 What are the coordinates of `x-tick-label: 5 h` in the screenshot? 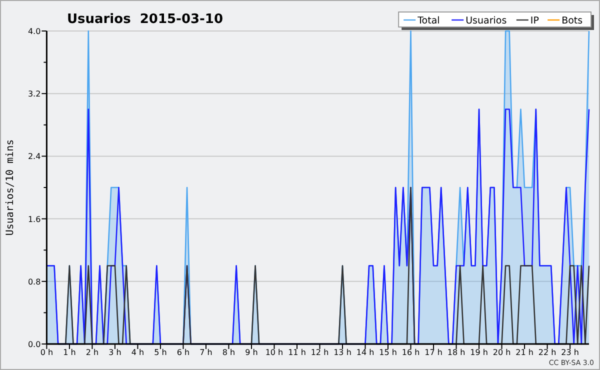 It's located at (160, 352).